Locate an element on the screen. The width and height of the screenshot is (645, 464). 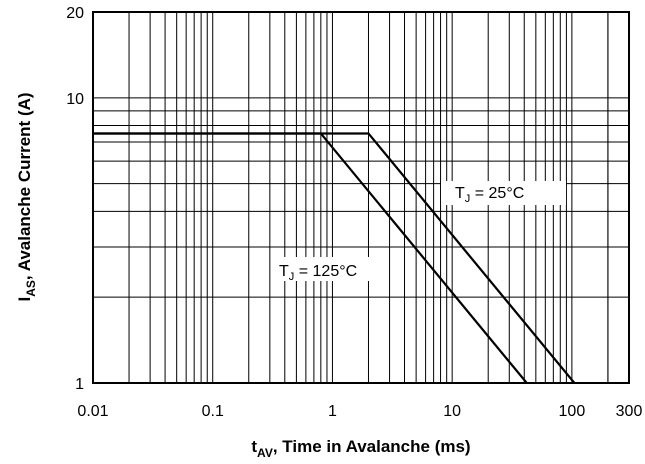
y-tick-label: 10 is located at coordinates (75, 99).